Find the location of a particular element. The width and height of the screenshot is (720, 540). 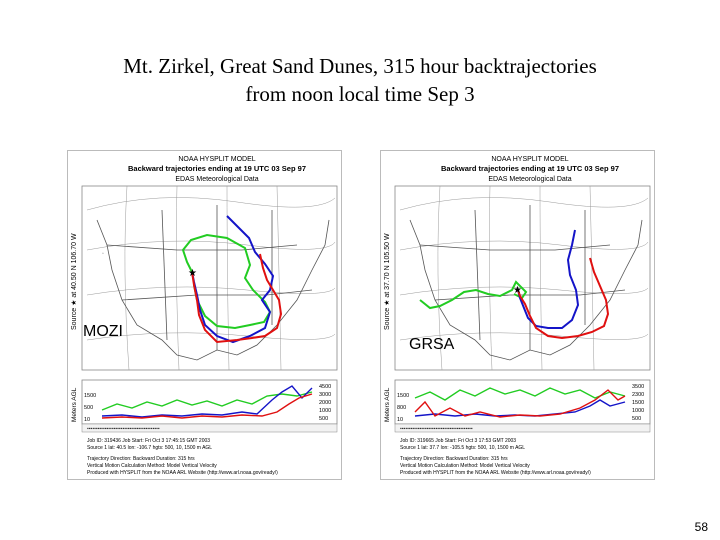

height-tick: 2300 is located at coordinates (638, 395).